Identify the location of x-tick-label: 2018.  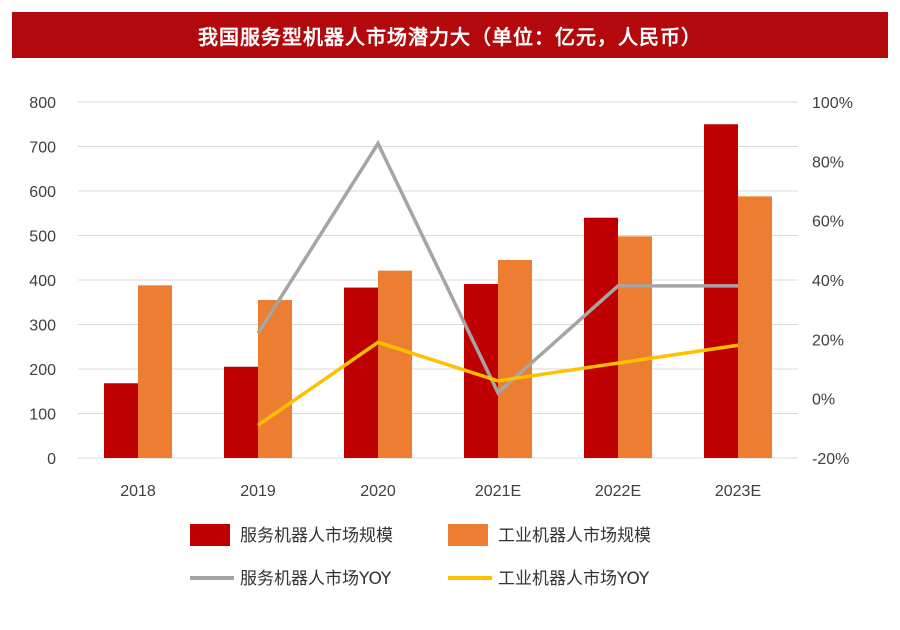
(138, 491).